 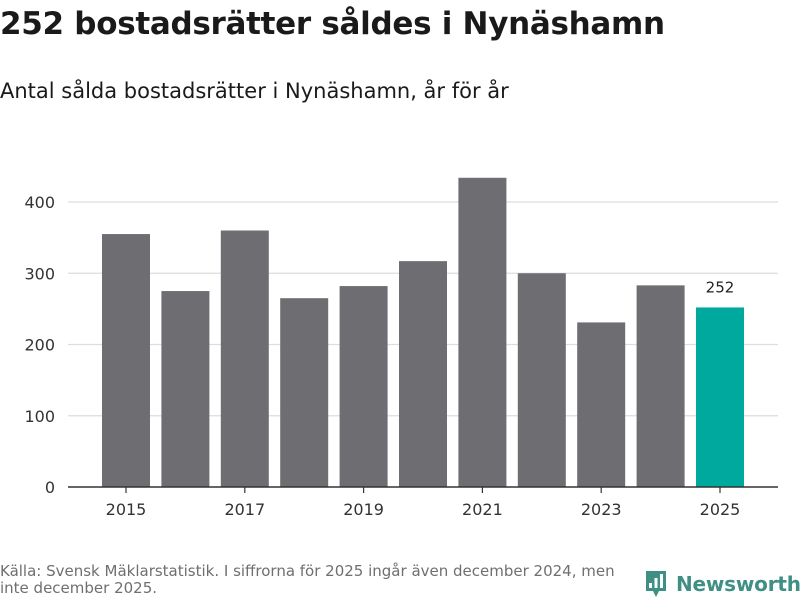 What do you see at coordinates (39, 202) in the screenshot?
I see `y-tick-label-400: 400` at bounding box center [39, 202].